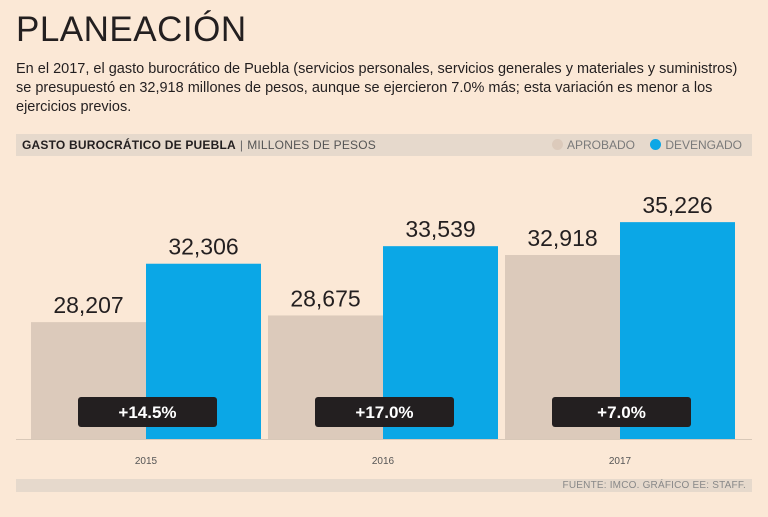 The image size is (768, 517). I want to click on legend-label-accrued: DEVENGADO, so click(703, 145).